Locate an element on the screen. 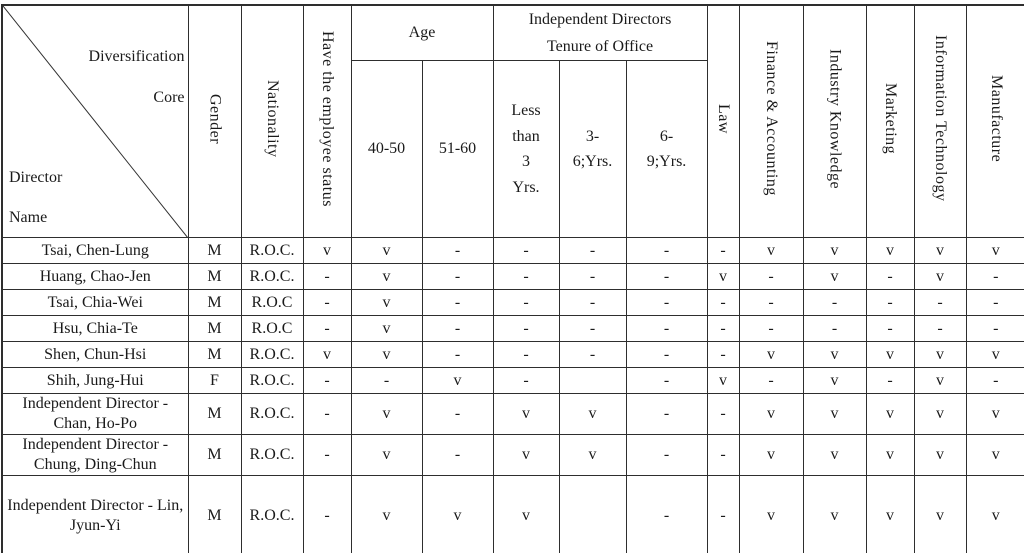 The height and width of the screenshot is (553, 1024). information-technology-label: Information Technology is located at coordinates (941, 118).